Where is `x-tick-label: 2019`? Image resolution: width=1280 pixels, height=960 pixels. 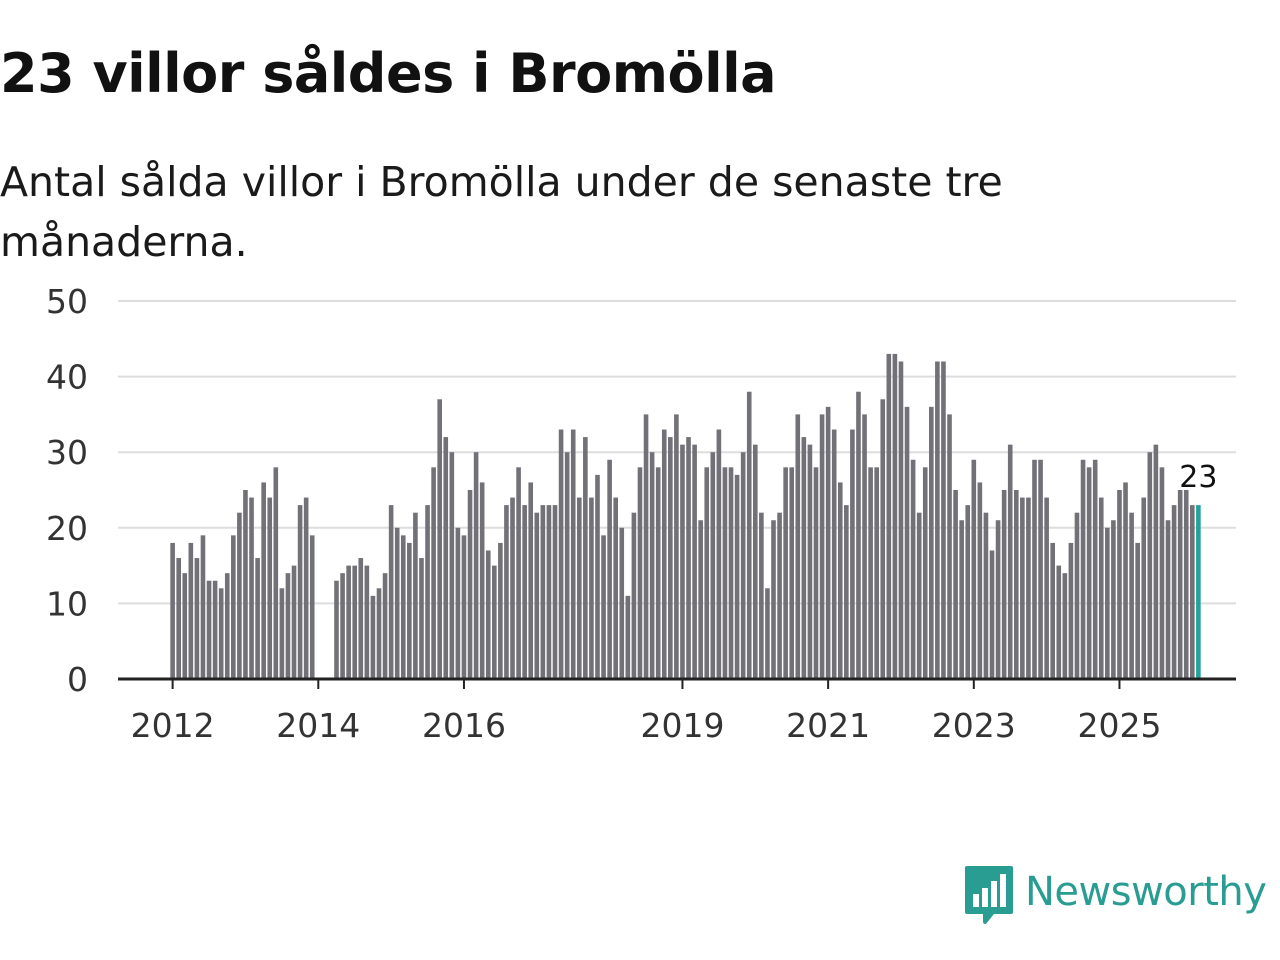 x-tick-label: 2019 is located at coordinates (682, 723).